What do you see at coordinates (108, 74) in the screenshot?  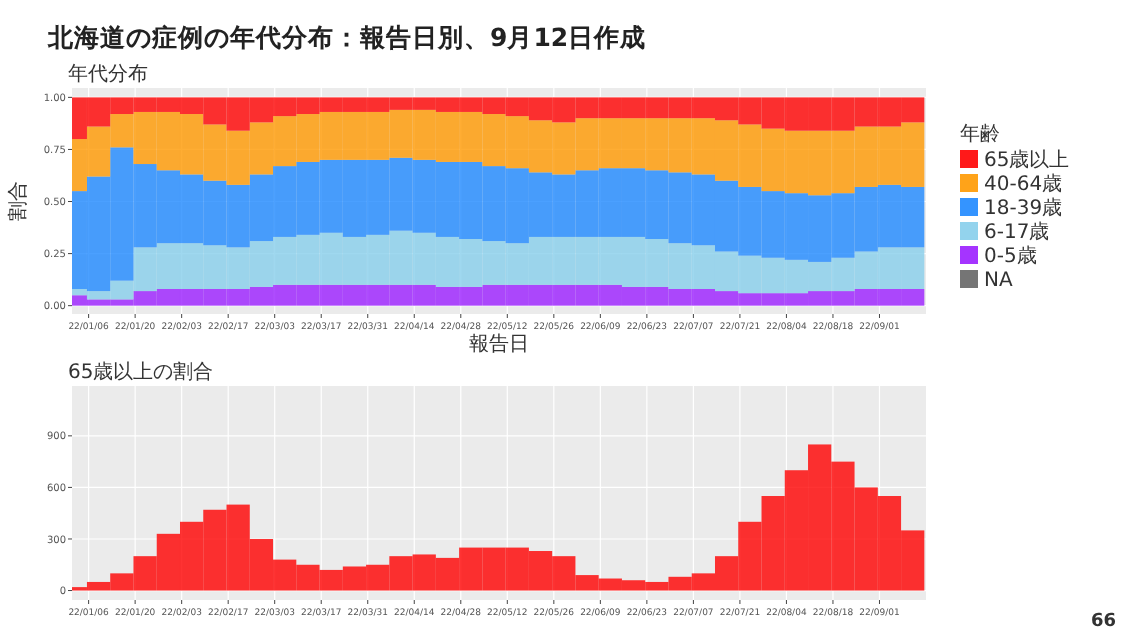 I see `chart-subtitle: 年代分布` at bounding box center [108, 74].